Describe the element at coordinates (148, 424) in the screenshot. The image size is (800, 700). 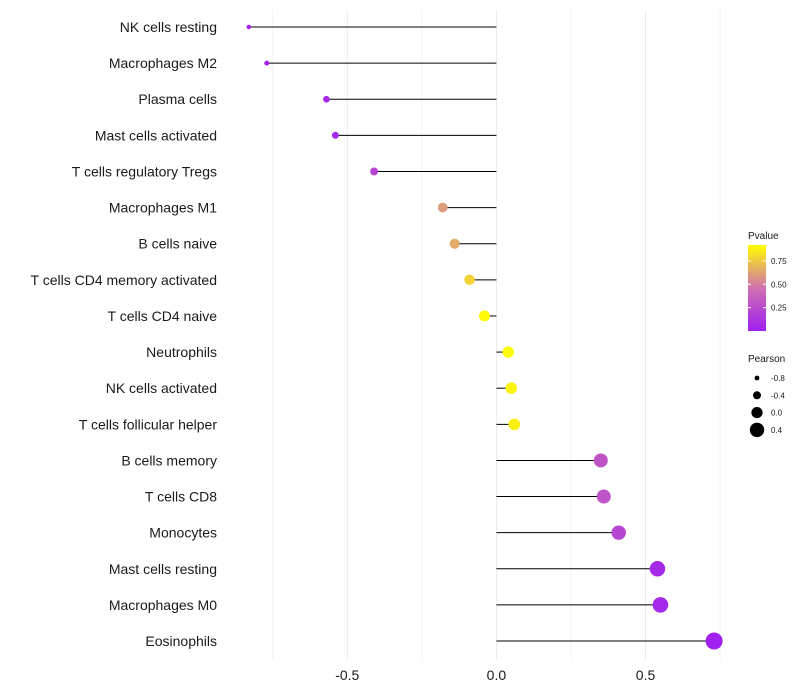
I see `category-label: T cells follicular helper` at that location.